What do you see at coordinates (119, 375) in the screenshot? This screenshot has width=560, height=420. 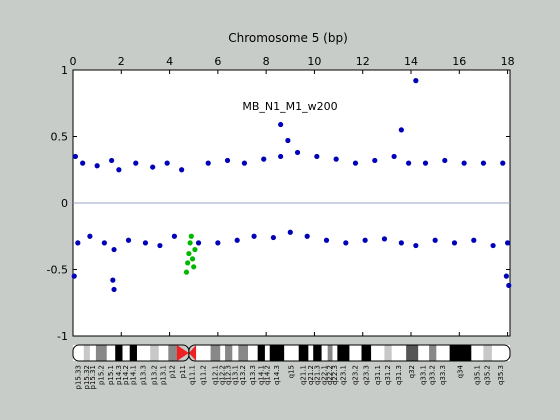 I see `ideogram-band-label: p14.3` at bounding box center [119, 375].